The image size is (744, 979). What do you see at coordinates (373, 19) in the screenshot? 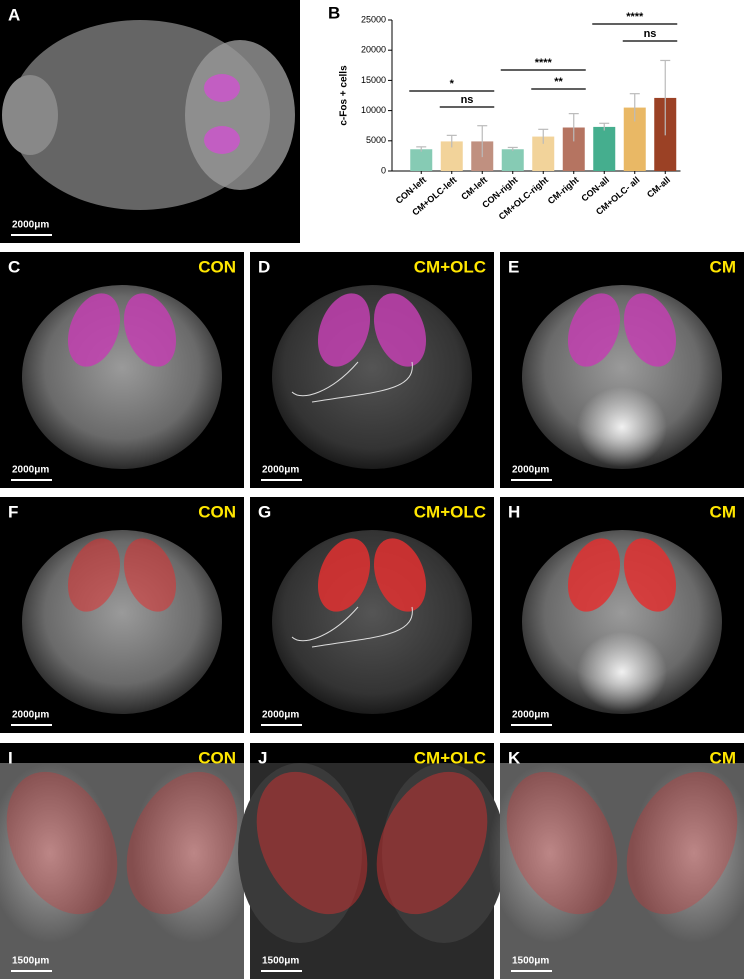
I see `y-tick-label: 25000` at bounding box center [373, 19].